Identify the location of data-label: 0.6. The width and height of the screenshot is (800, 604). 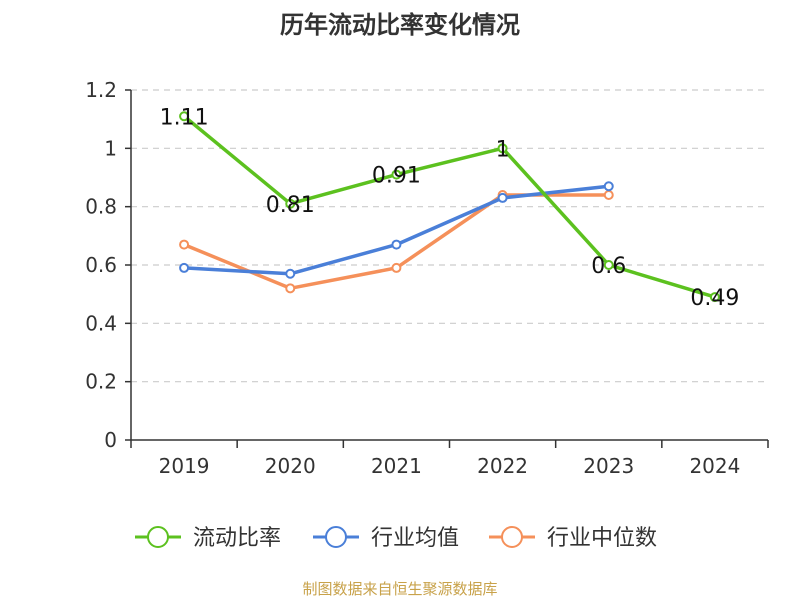
(608, 266).